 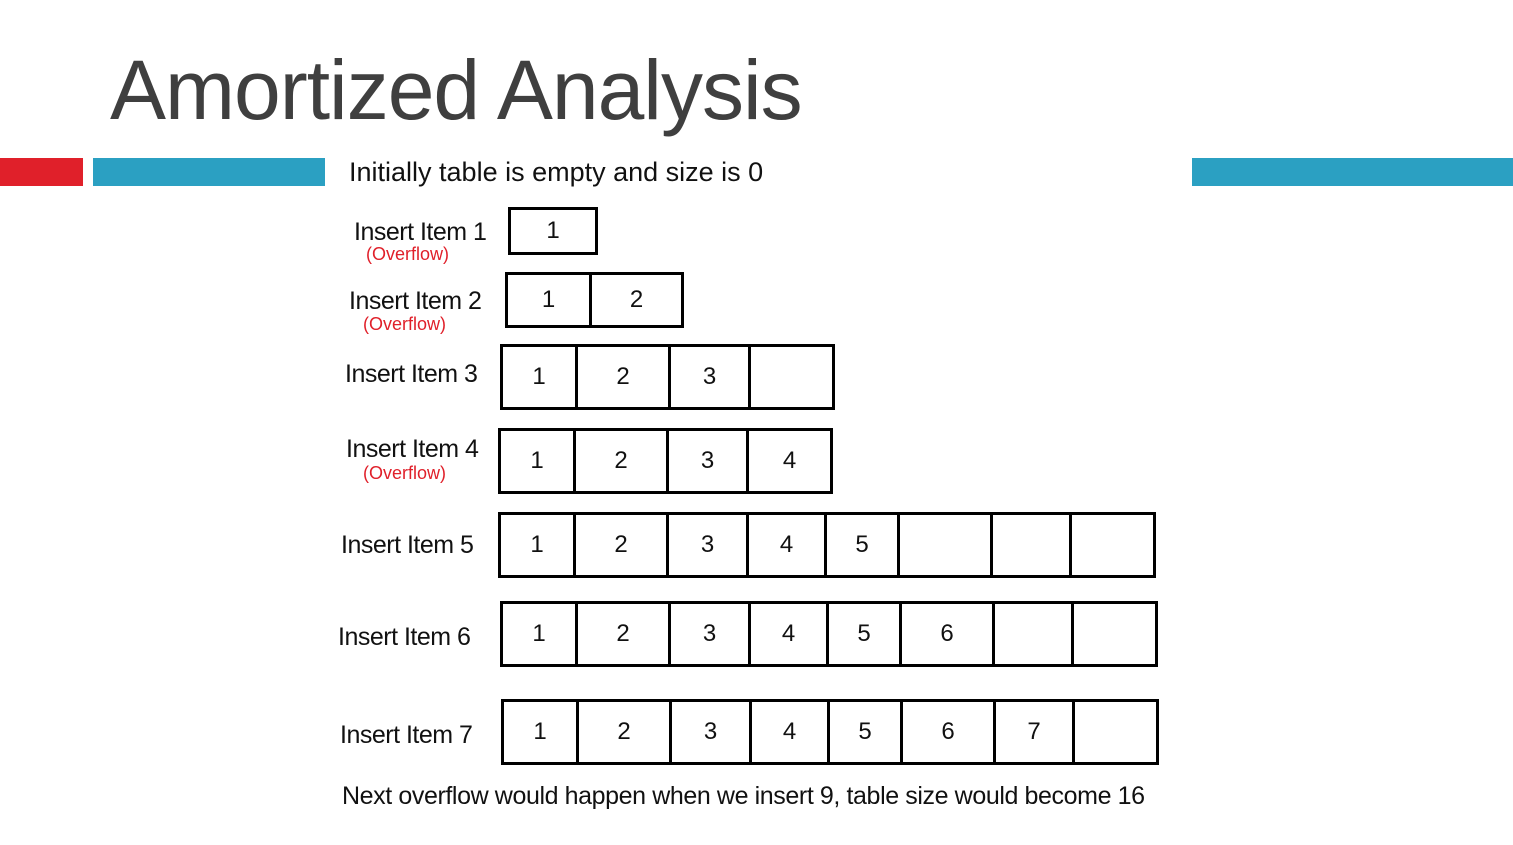 I want to click on row-label: Insert Item 2, so click(x=415, y=301).